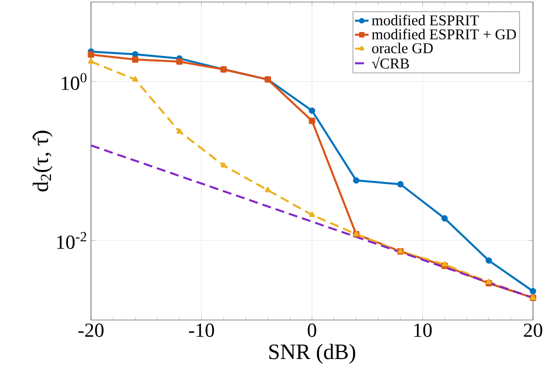 This screenshot has width=548, height=392. I want to click on legend-label: modified ESPRIT, so click(425, 20).